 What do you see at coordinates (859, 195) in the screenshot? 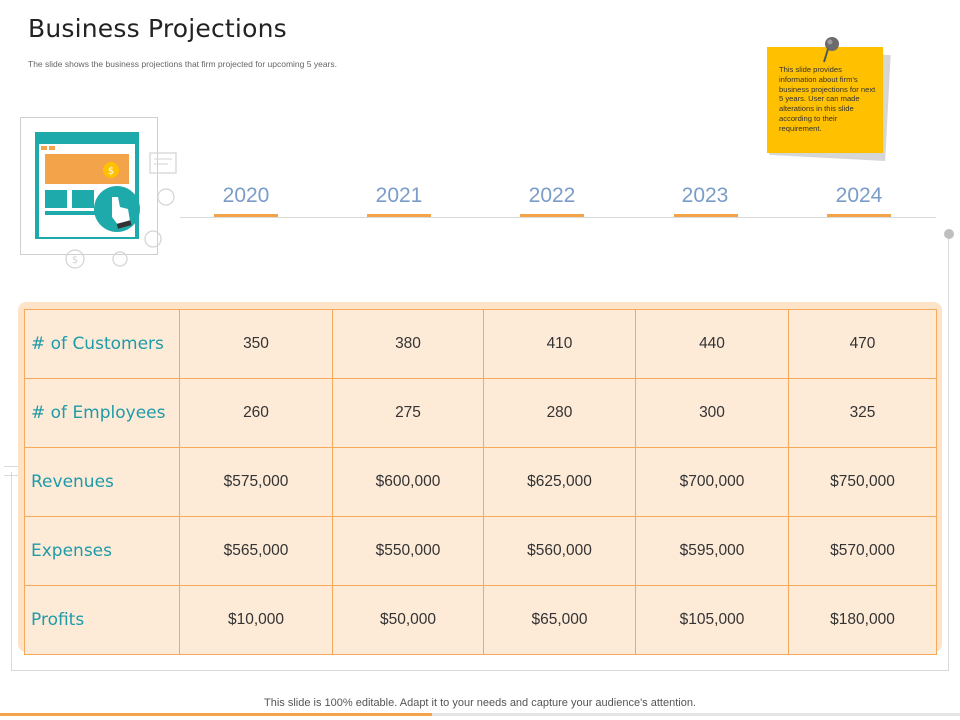
I see `year-label: 2024` at bounding box center [859, 195].